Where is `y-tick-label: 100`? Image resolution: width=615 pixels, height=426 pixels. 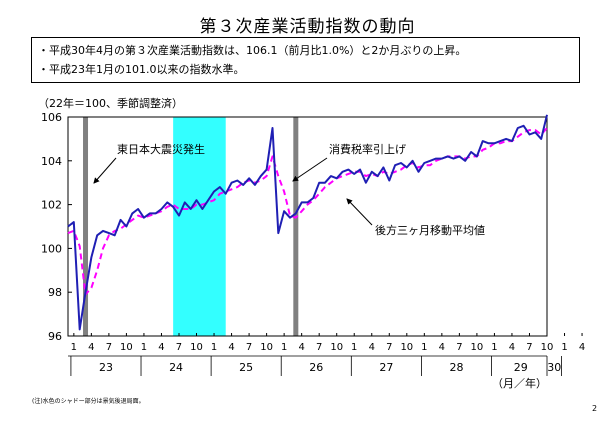 y-tick-label: 100 is located at coordinates (51, 248).